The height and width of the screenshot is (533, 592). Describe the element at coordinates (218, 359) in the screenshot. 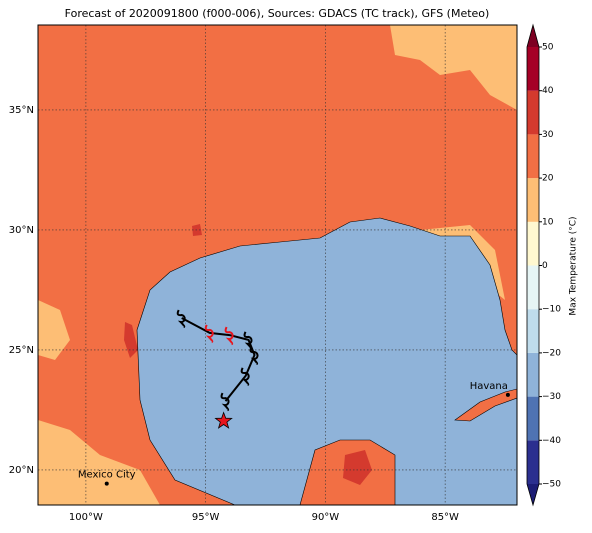

I see `track-line` at that location.